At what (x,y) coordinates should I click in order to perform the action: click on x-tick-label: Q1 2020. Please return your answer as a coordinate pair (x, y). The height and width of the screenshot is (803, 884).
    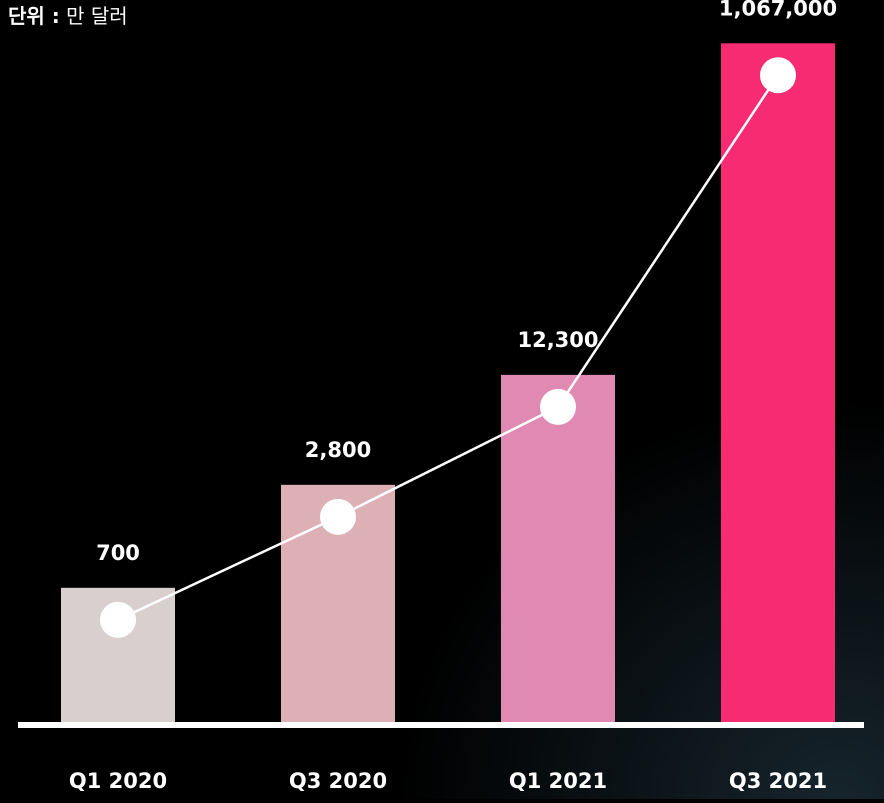
    Looking at the image, I should click on (118, 781).